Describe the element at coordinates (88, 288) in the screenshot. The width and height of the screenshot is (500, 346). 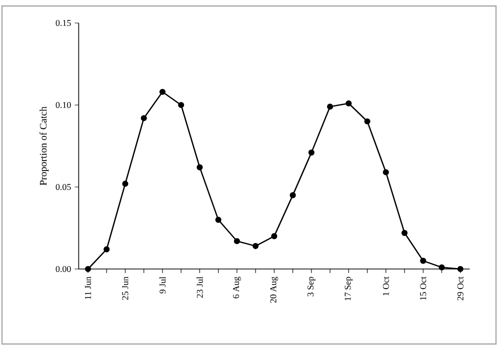
I see `x-tick-label: 11 Jun` at that location.